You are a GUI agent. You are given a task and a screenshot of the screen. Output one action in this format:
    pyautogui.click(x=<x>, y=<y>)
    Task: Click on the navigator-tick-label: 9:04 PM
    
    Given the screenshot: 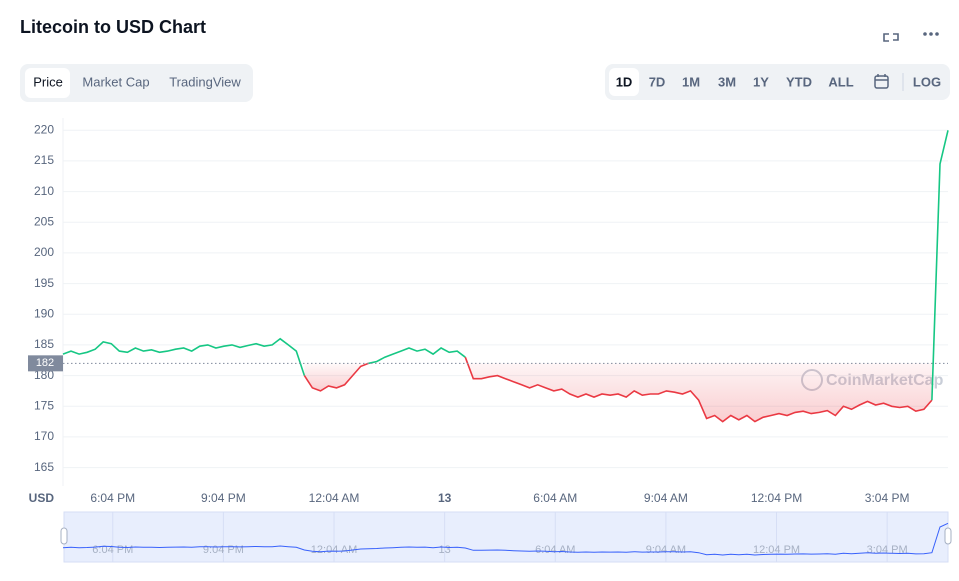 What is the action you would take?
    pyautogui.click(x=223, y=550)
    